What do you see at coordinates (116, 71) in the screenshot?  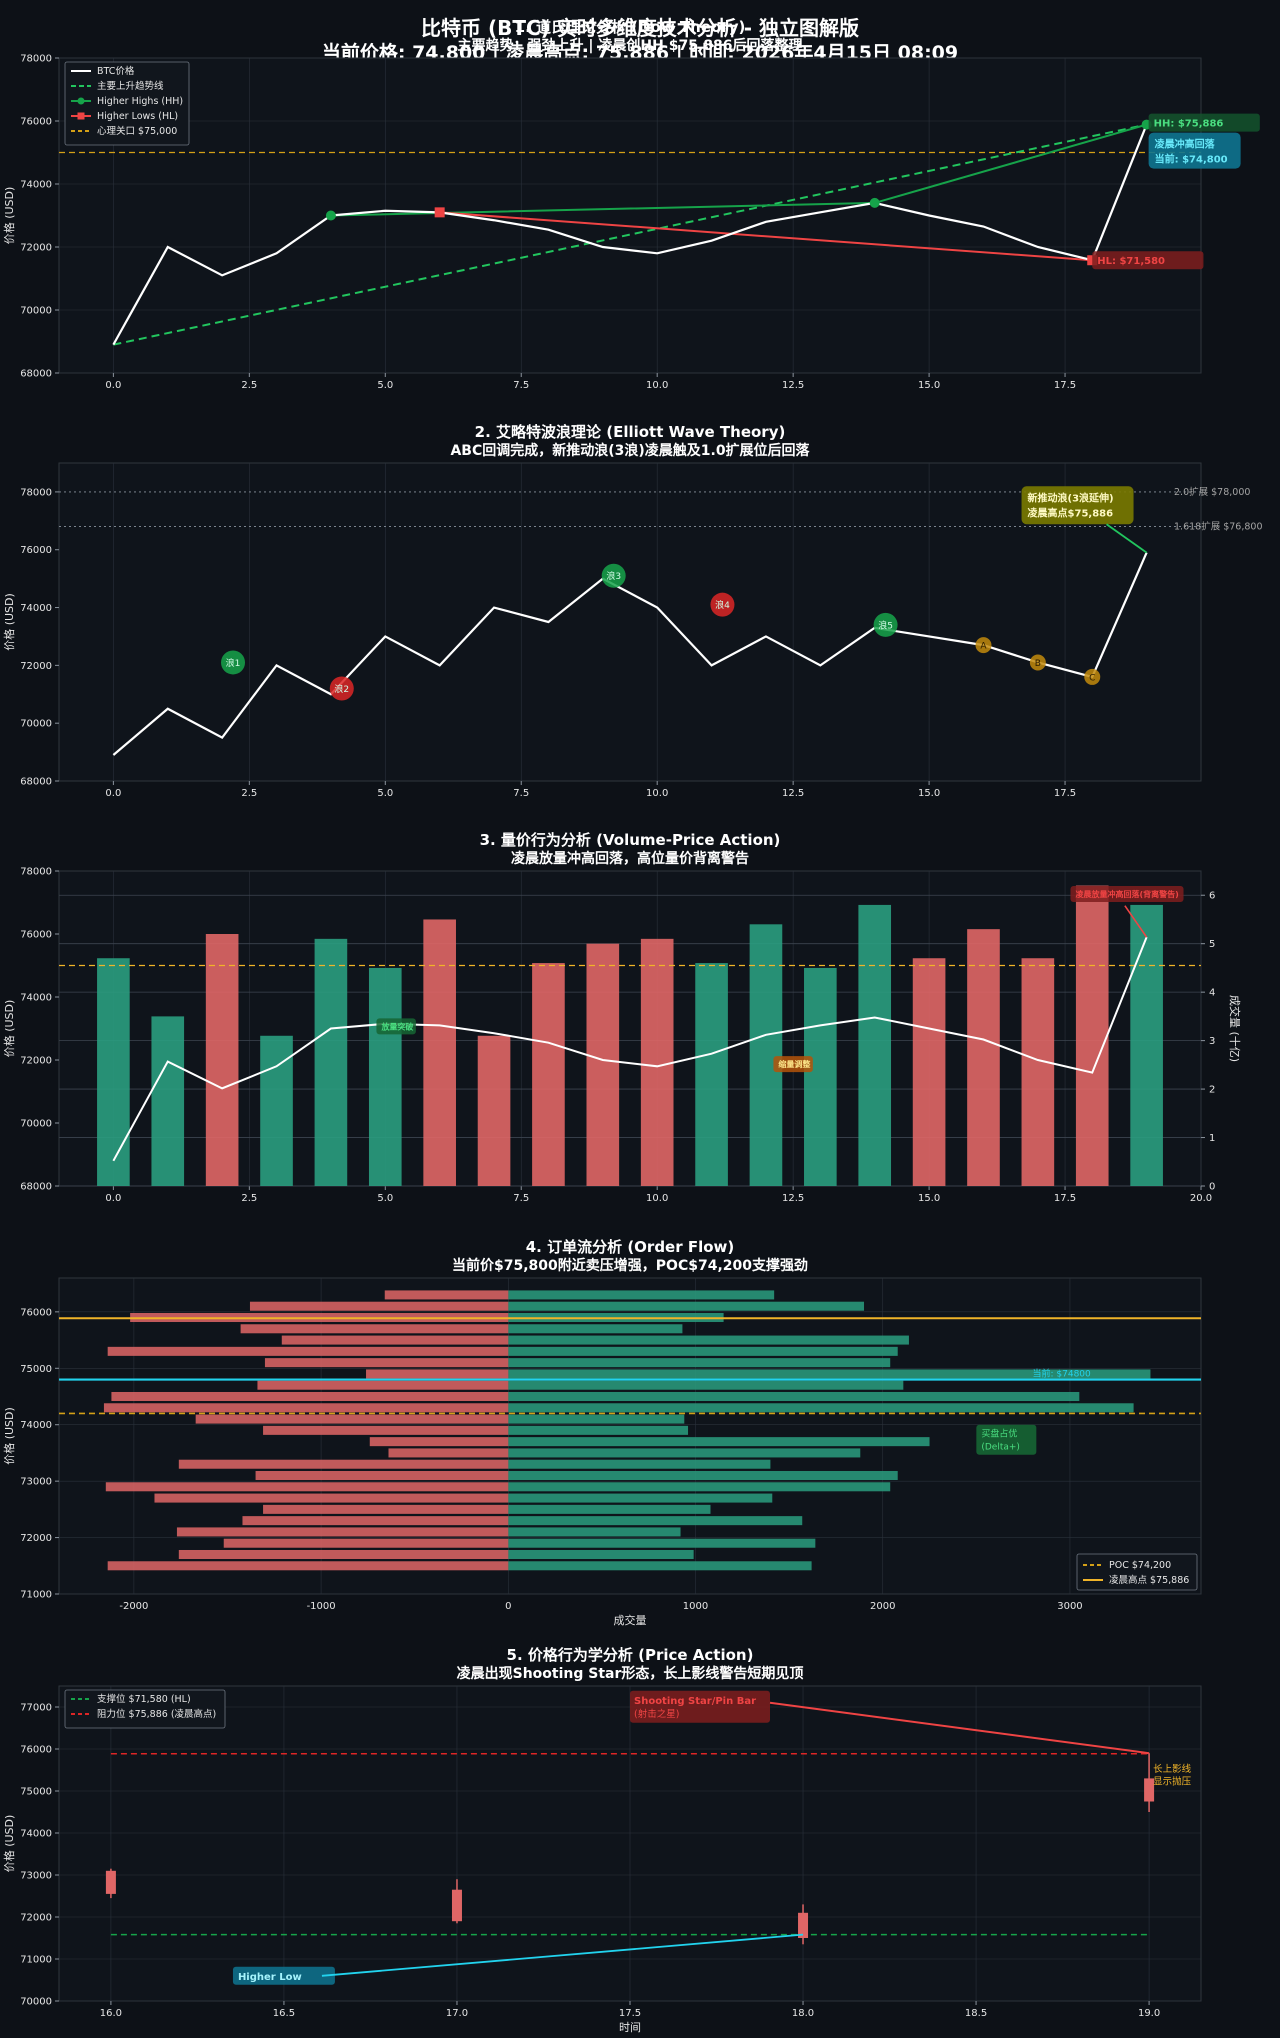 I see `legend-label: BTC价格` at bounding box center [116, 71].